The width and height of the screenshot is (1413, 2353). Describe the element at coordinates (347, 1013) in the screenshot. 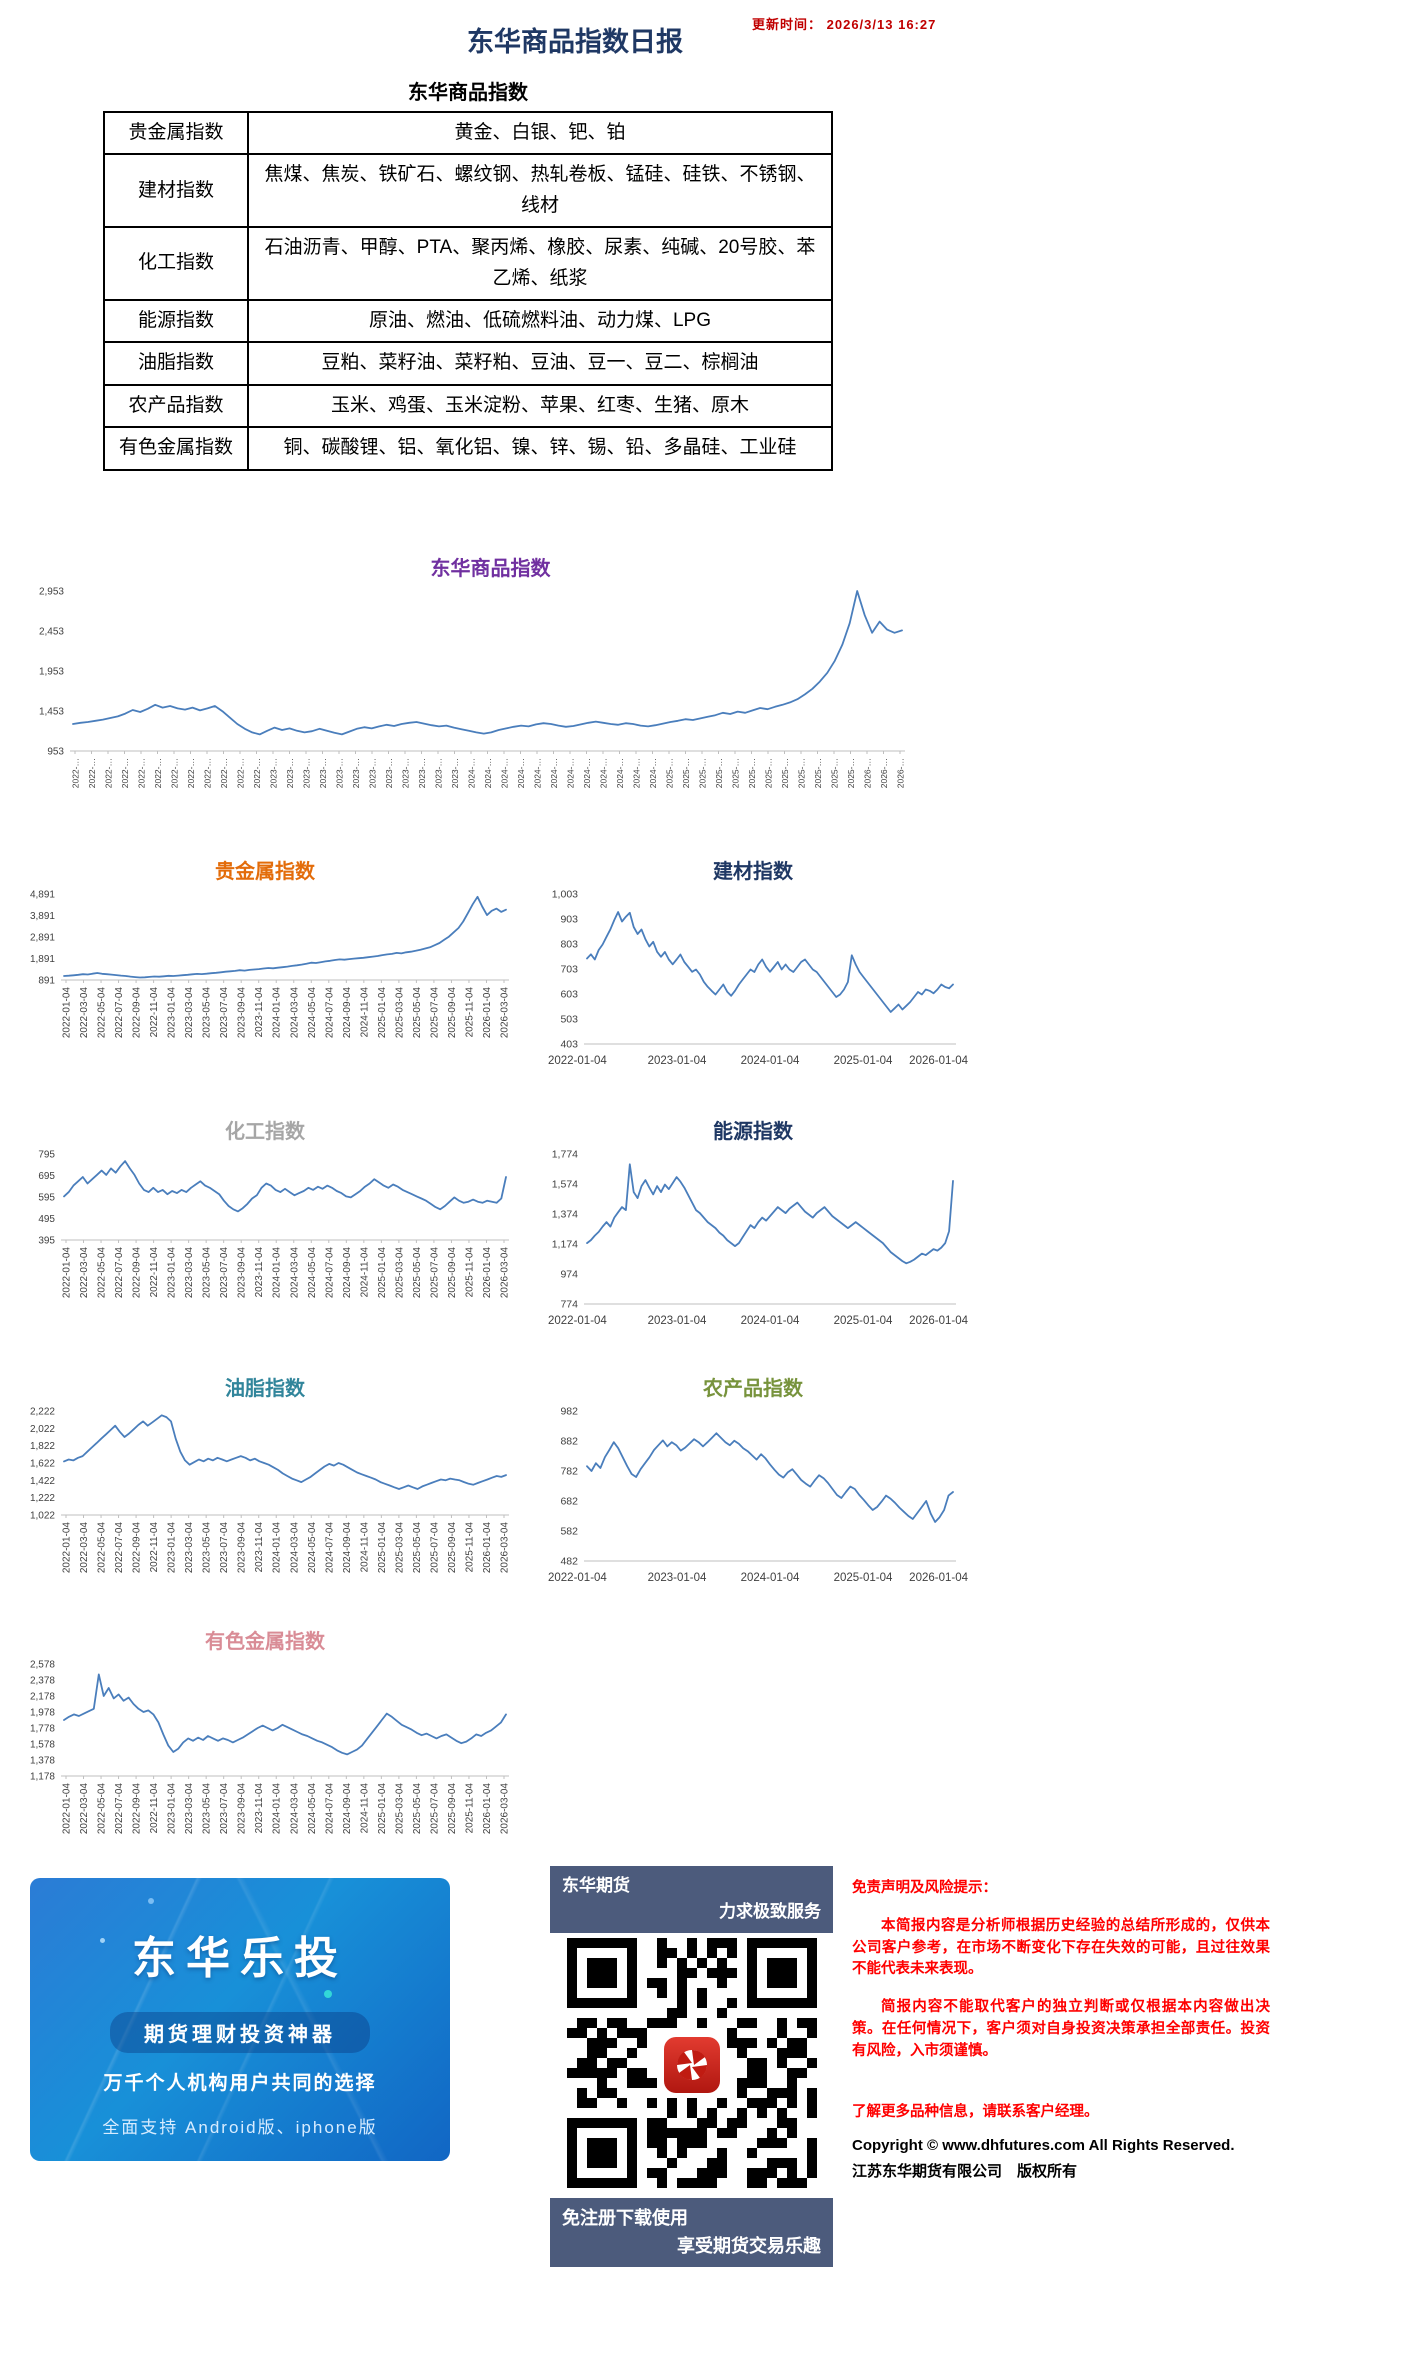

I see `svg-text: 2024-09-04` at that location.